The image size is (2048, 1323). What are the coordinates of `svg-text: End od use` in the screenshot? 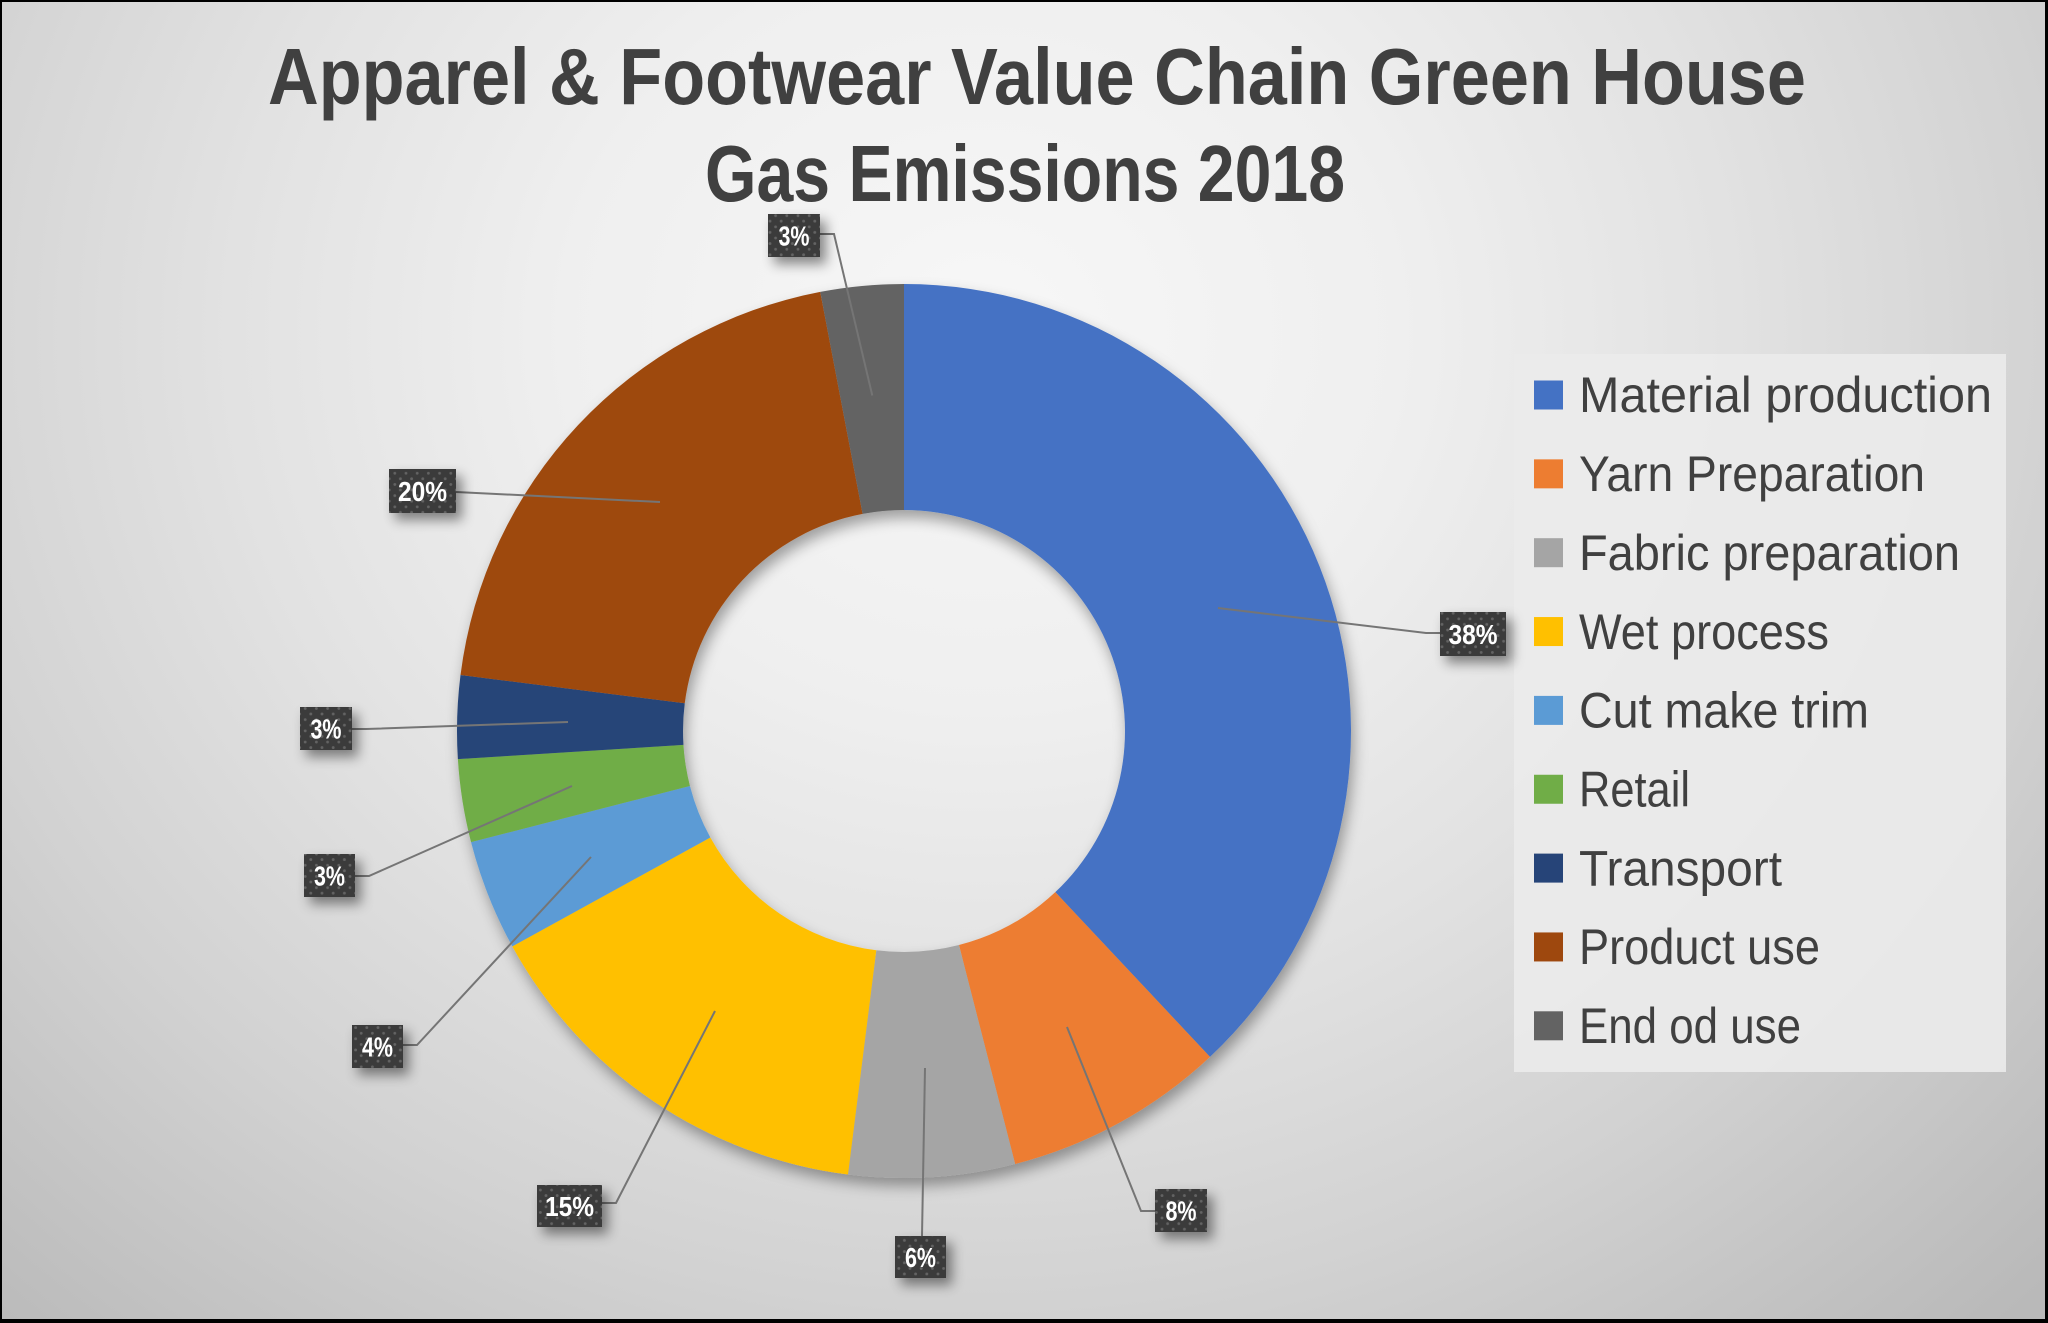 It's located at (1690, 1026).